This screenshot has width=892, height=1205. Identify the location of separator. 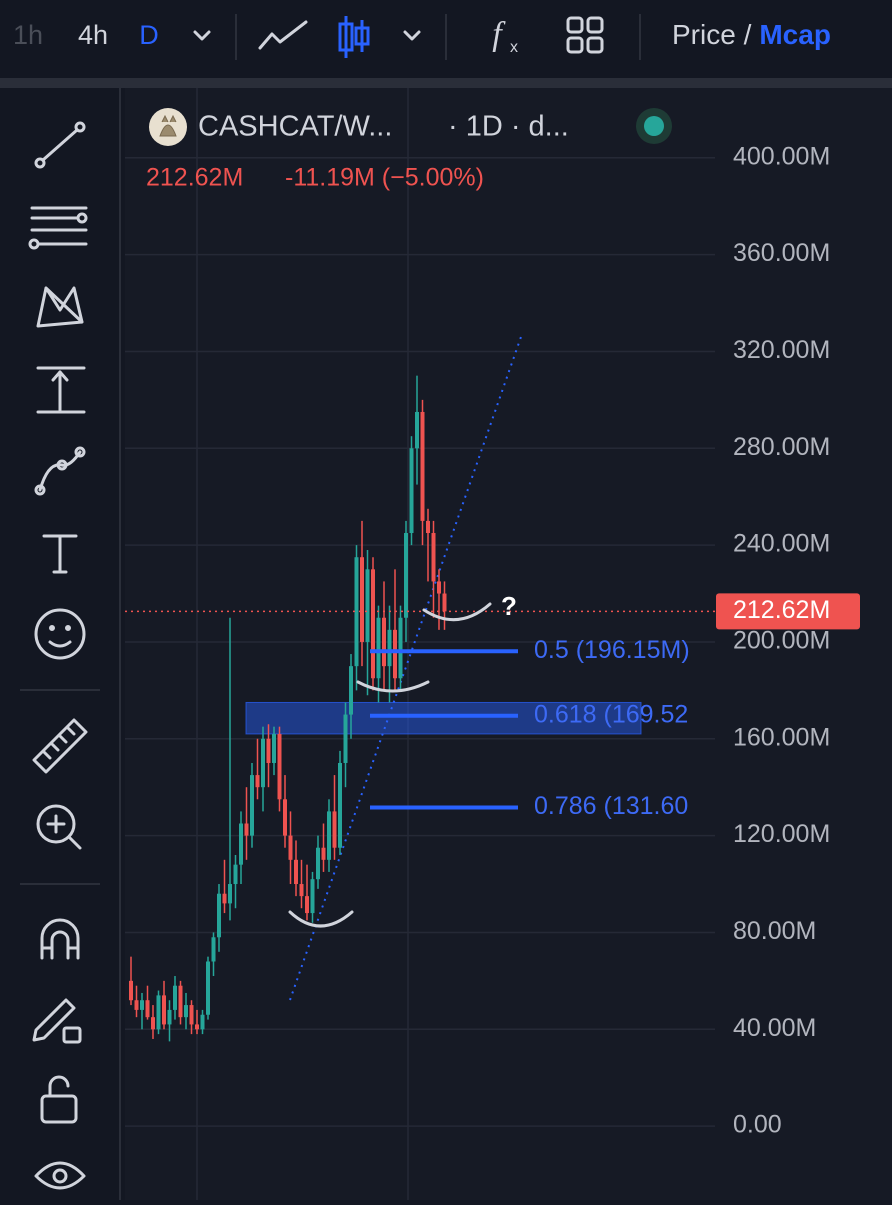
(446, 83).